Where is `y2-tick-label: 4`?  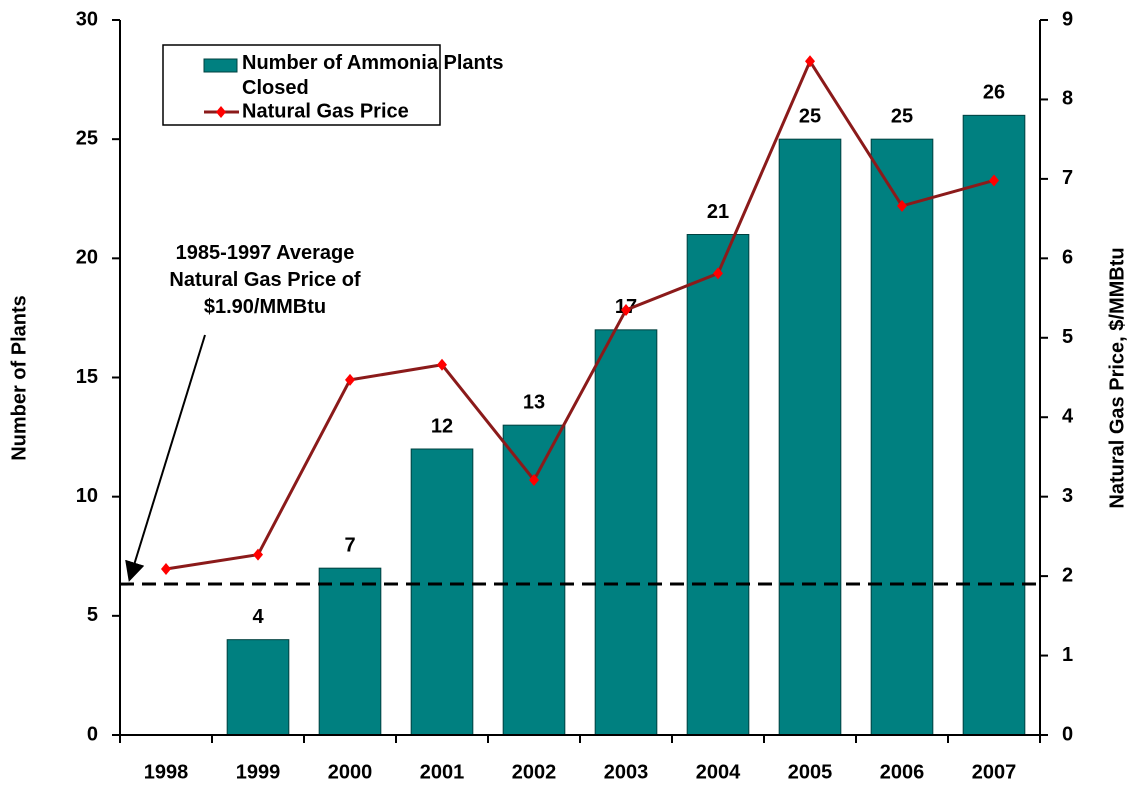 y2-tick-label: 4 is located at coordinates (1068, 417).